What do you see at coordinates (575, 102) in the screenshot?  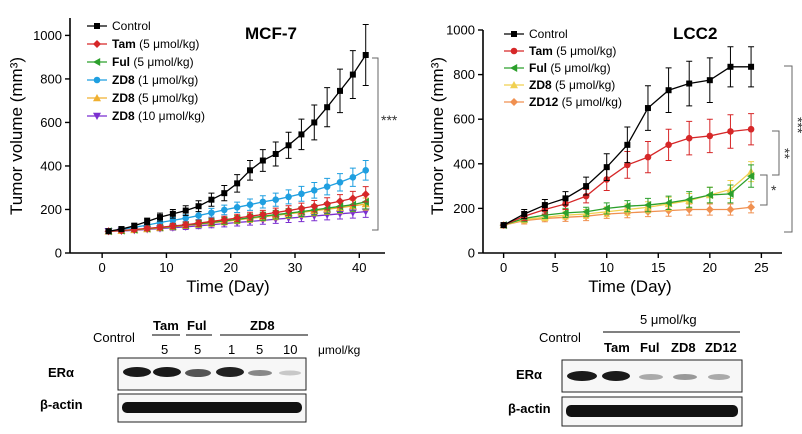 I see `legend-label: ZD12 (5 μmol/kg)` at bounding box center [575, 102].